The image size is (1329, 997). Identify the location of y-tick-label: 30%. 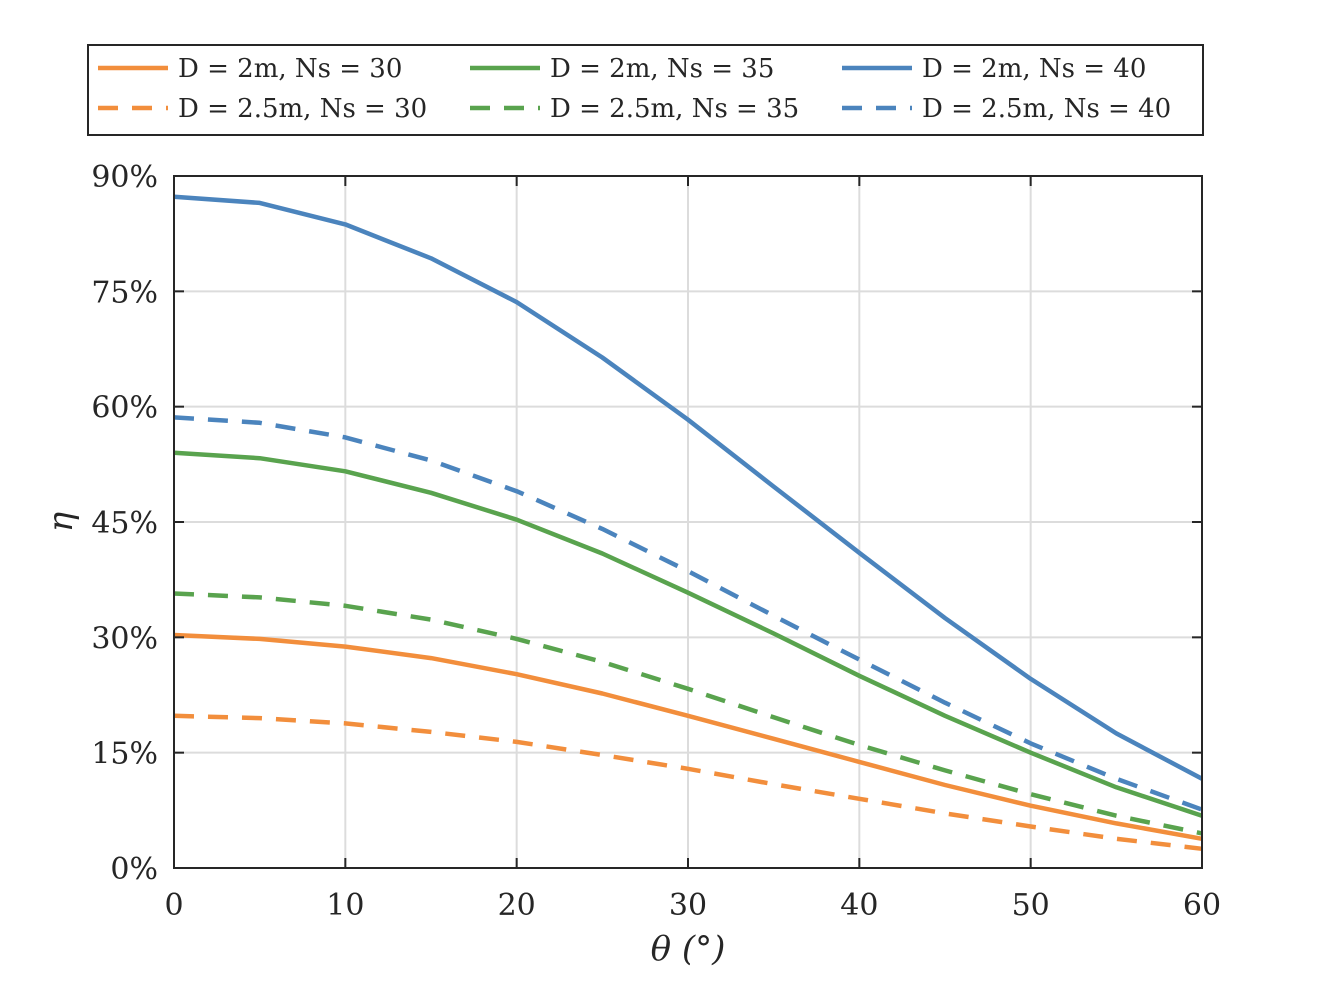
(124, 638).